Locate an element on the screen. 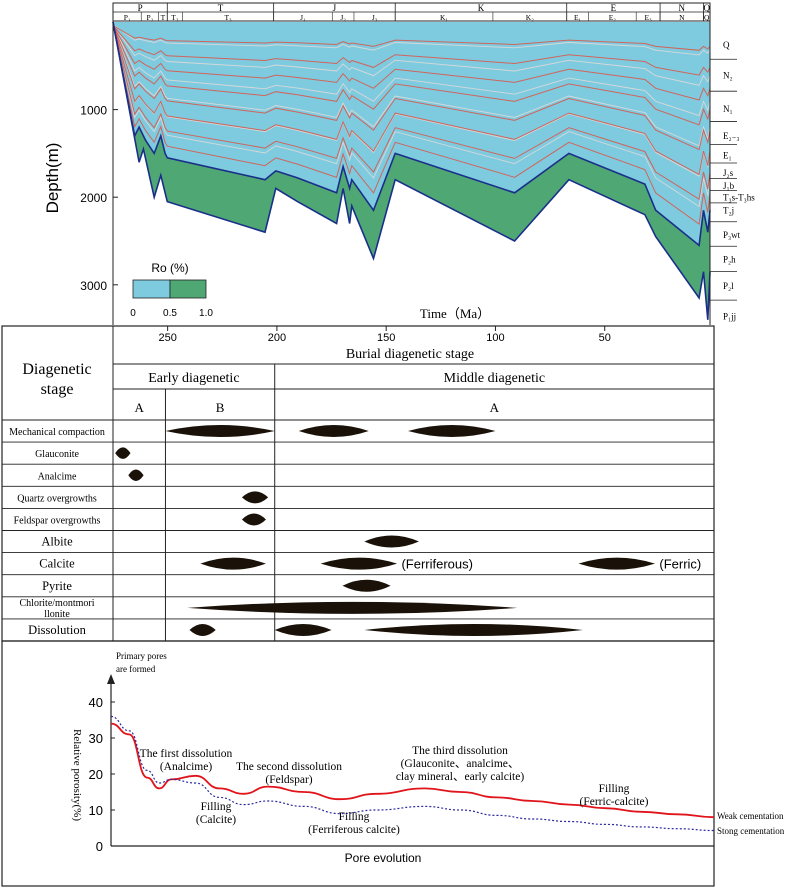 This screenshot has width=796, height=890. porosity-tick-label: 30 is located at coordinates (96, 738).